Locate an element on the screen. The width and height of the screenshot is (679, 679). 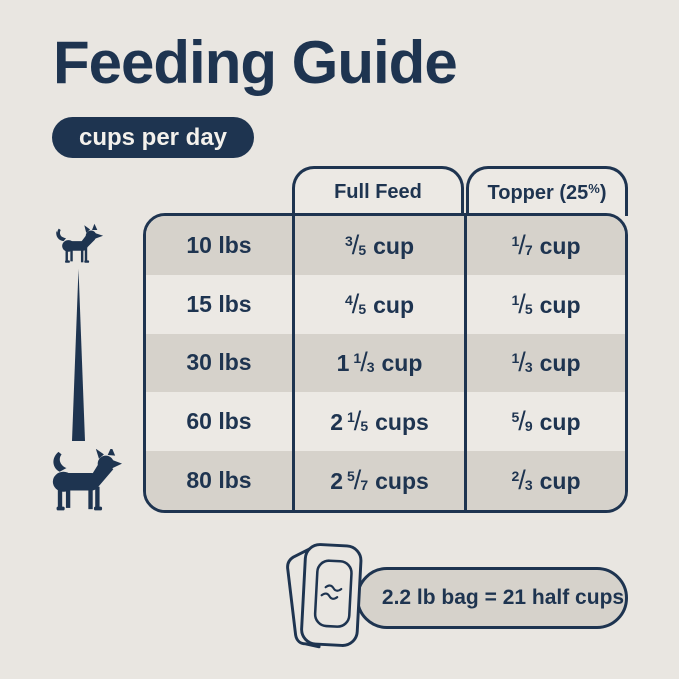
topper-cell: 1/3 cup is located at coordinates (544, 363).